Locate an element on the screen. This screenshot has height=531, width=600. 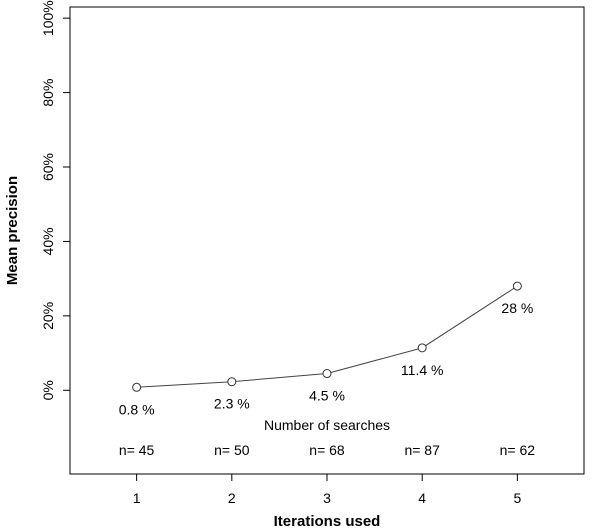
searches-count-label: n= 87 is located at coordinates (422, 450).